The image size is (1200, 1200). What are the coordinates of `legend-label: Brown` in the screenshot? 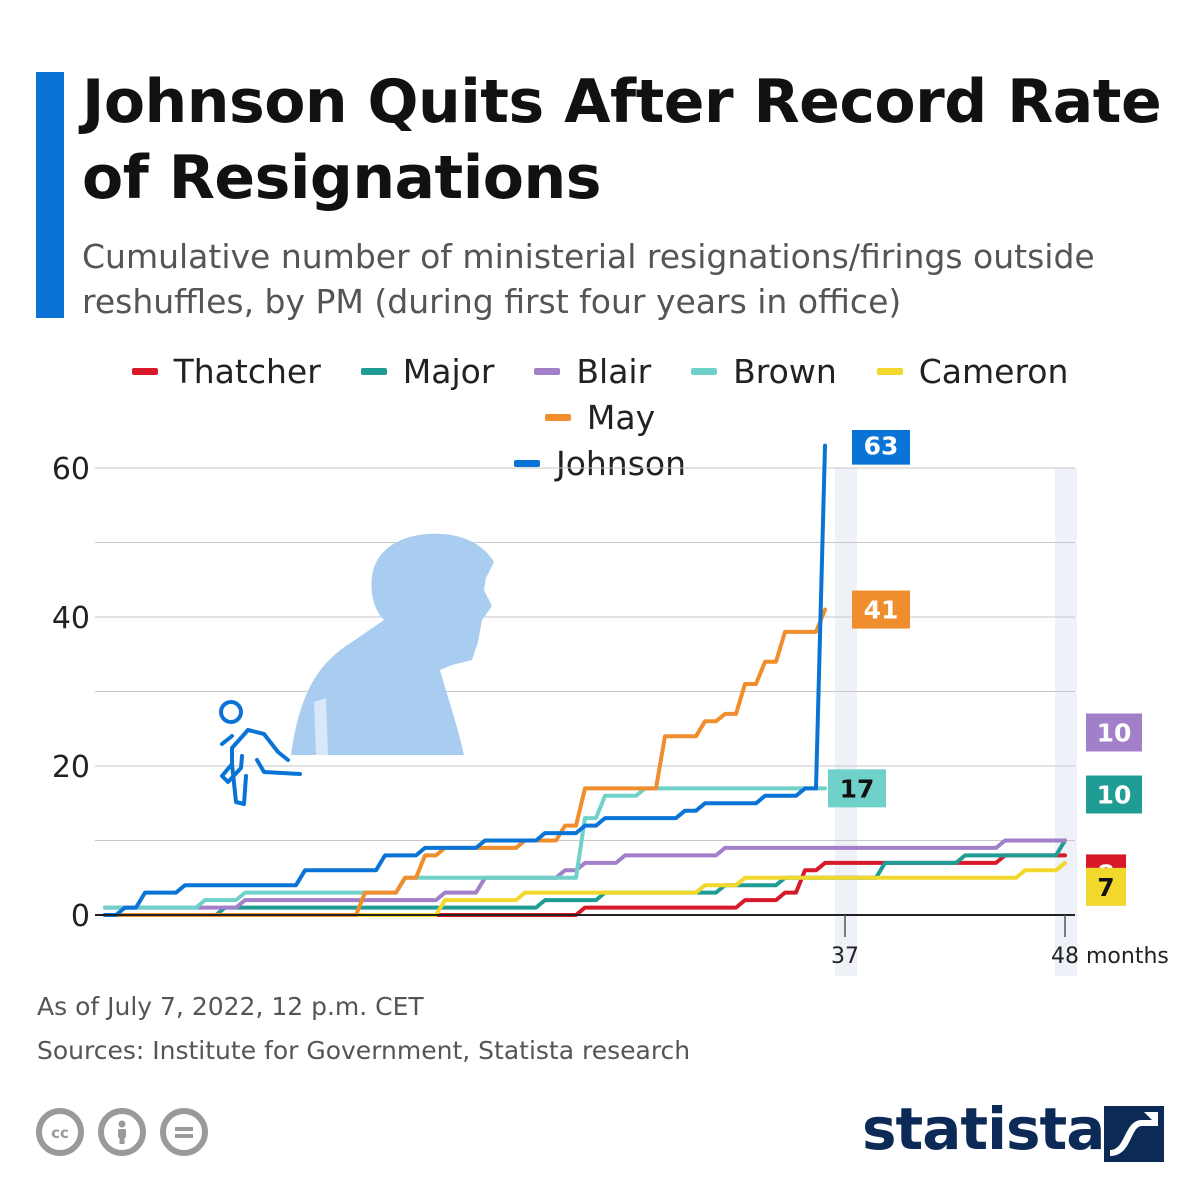 It's located at (785, 371).